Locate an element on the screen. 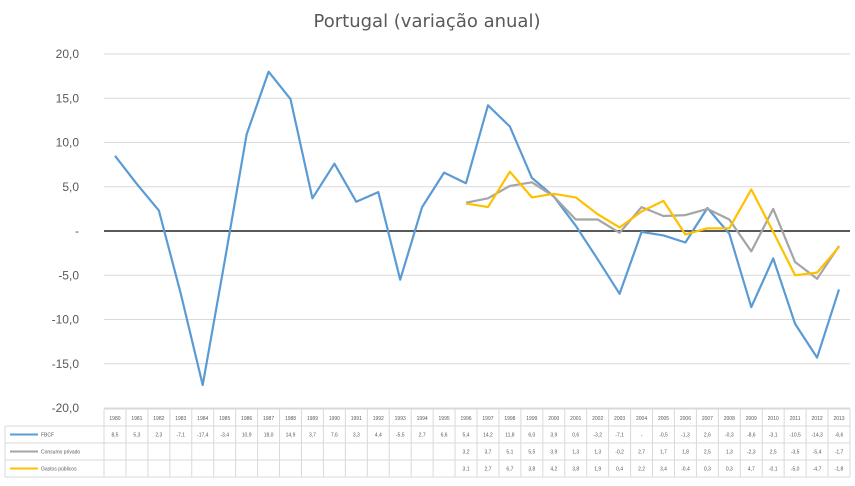 This screenshot has height=486, width=855. x-tick-label: 2001 is located at coordinates (575, 419).